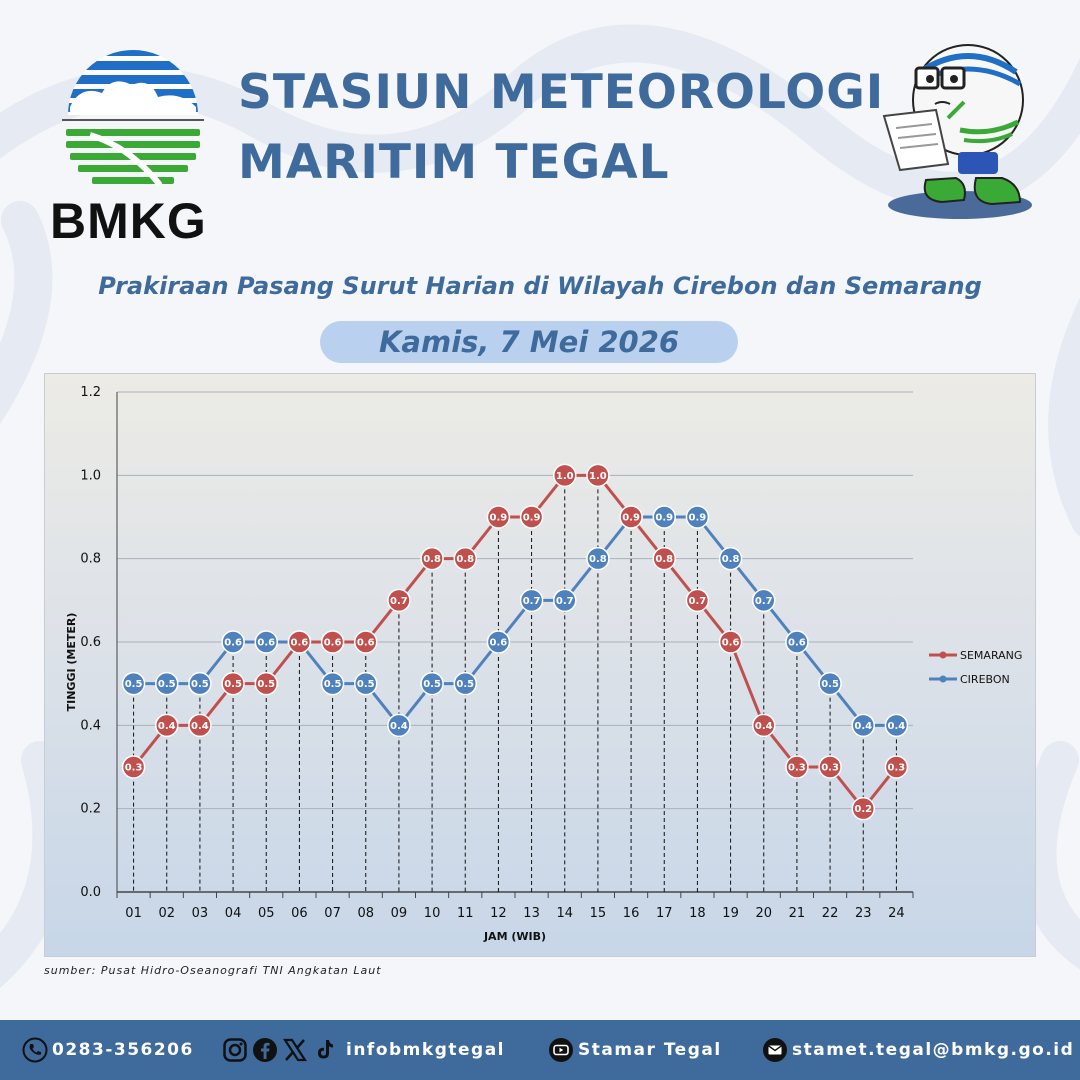 Image resolution: width=1080 pixels, height=1080 pixels. What do you see at coordinates (128, 221) in the screenshot?
I see `logo-text: BMKG` at bounding box center [128, 221].